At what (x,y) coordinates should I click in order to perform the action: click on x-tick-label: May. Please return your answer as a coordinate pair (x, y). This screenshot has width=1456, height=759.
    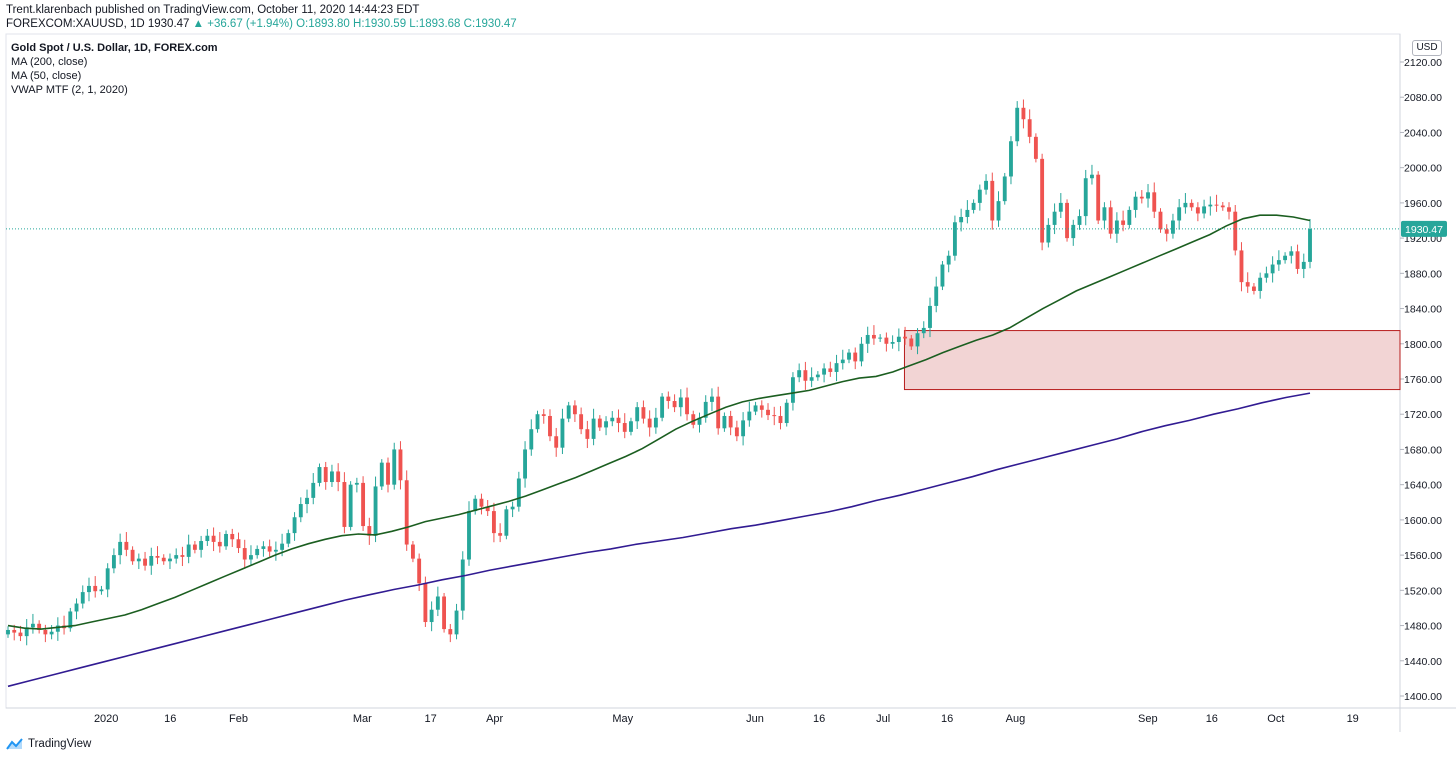
    Looking at the image, I should click on (622, 719).